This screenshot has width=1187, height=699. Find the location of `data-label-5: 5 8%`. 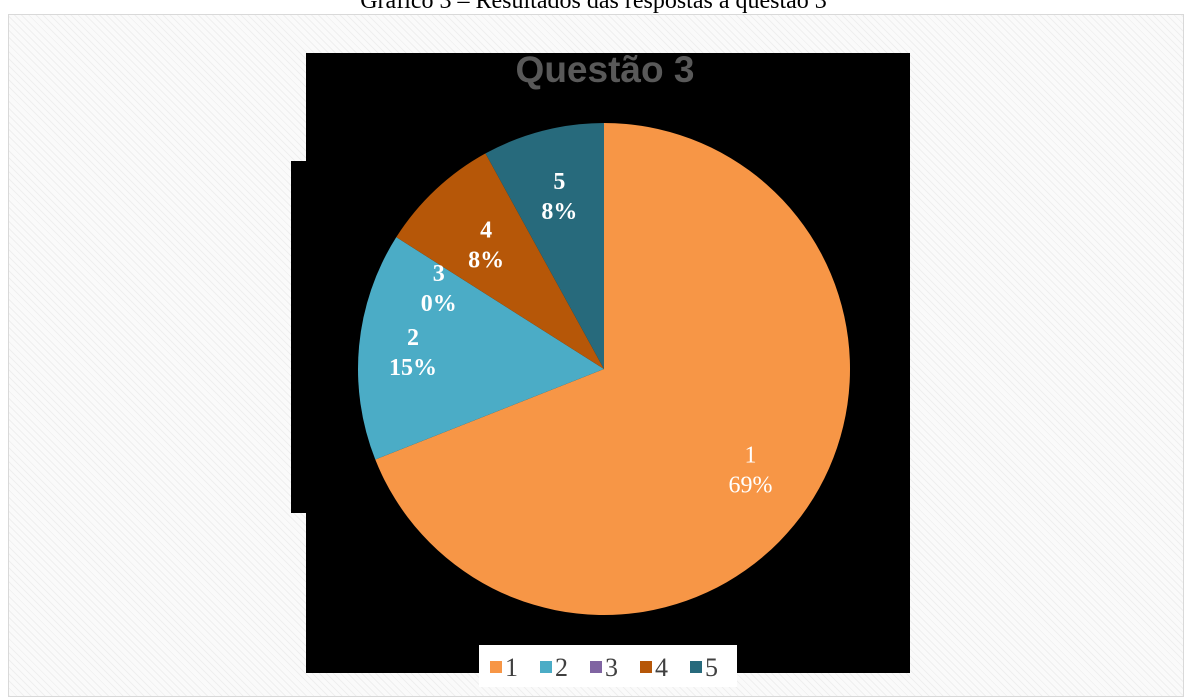

data-label-5: 5 8% is located at coordinates (559, 197).